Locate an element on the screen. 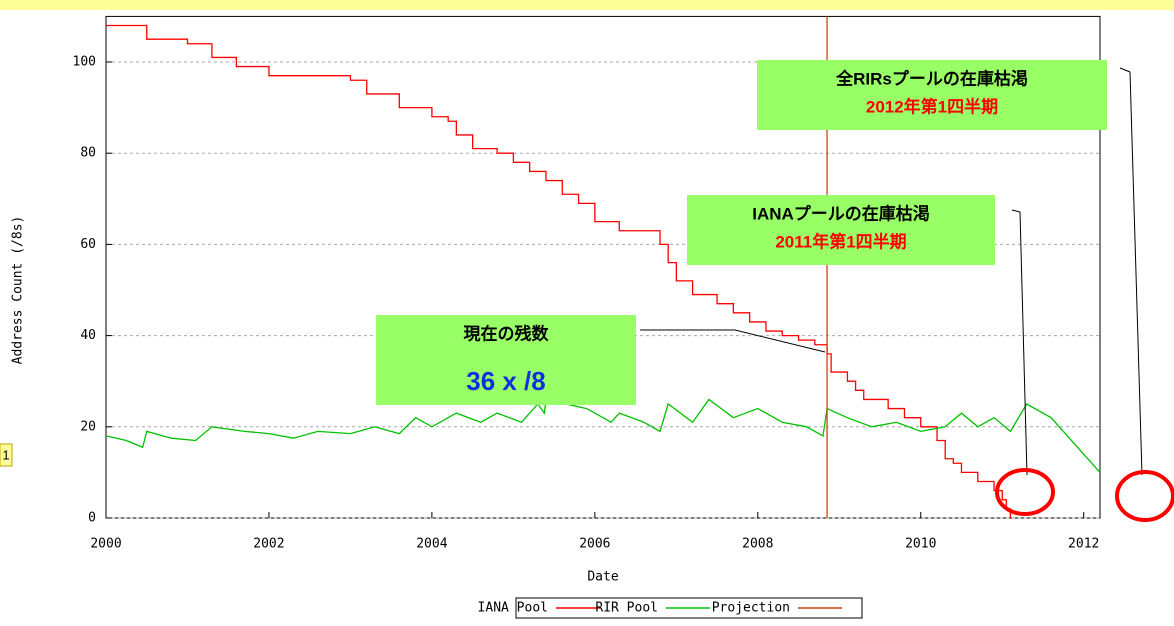  annotation-text: 36 x /8 is located at coordinates (506, 381).